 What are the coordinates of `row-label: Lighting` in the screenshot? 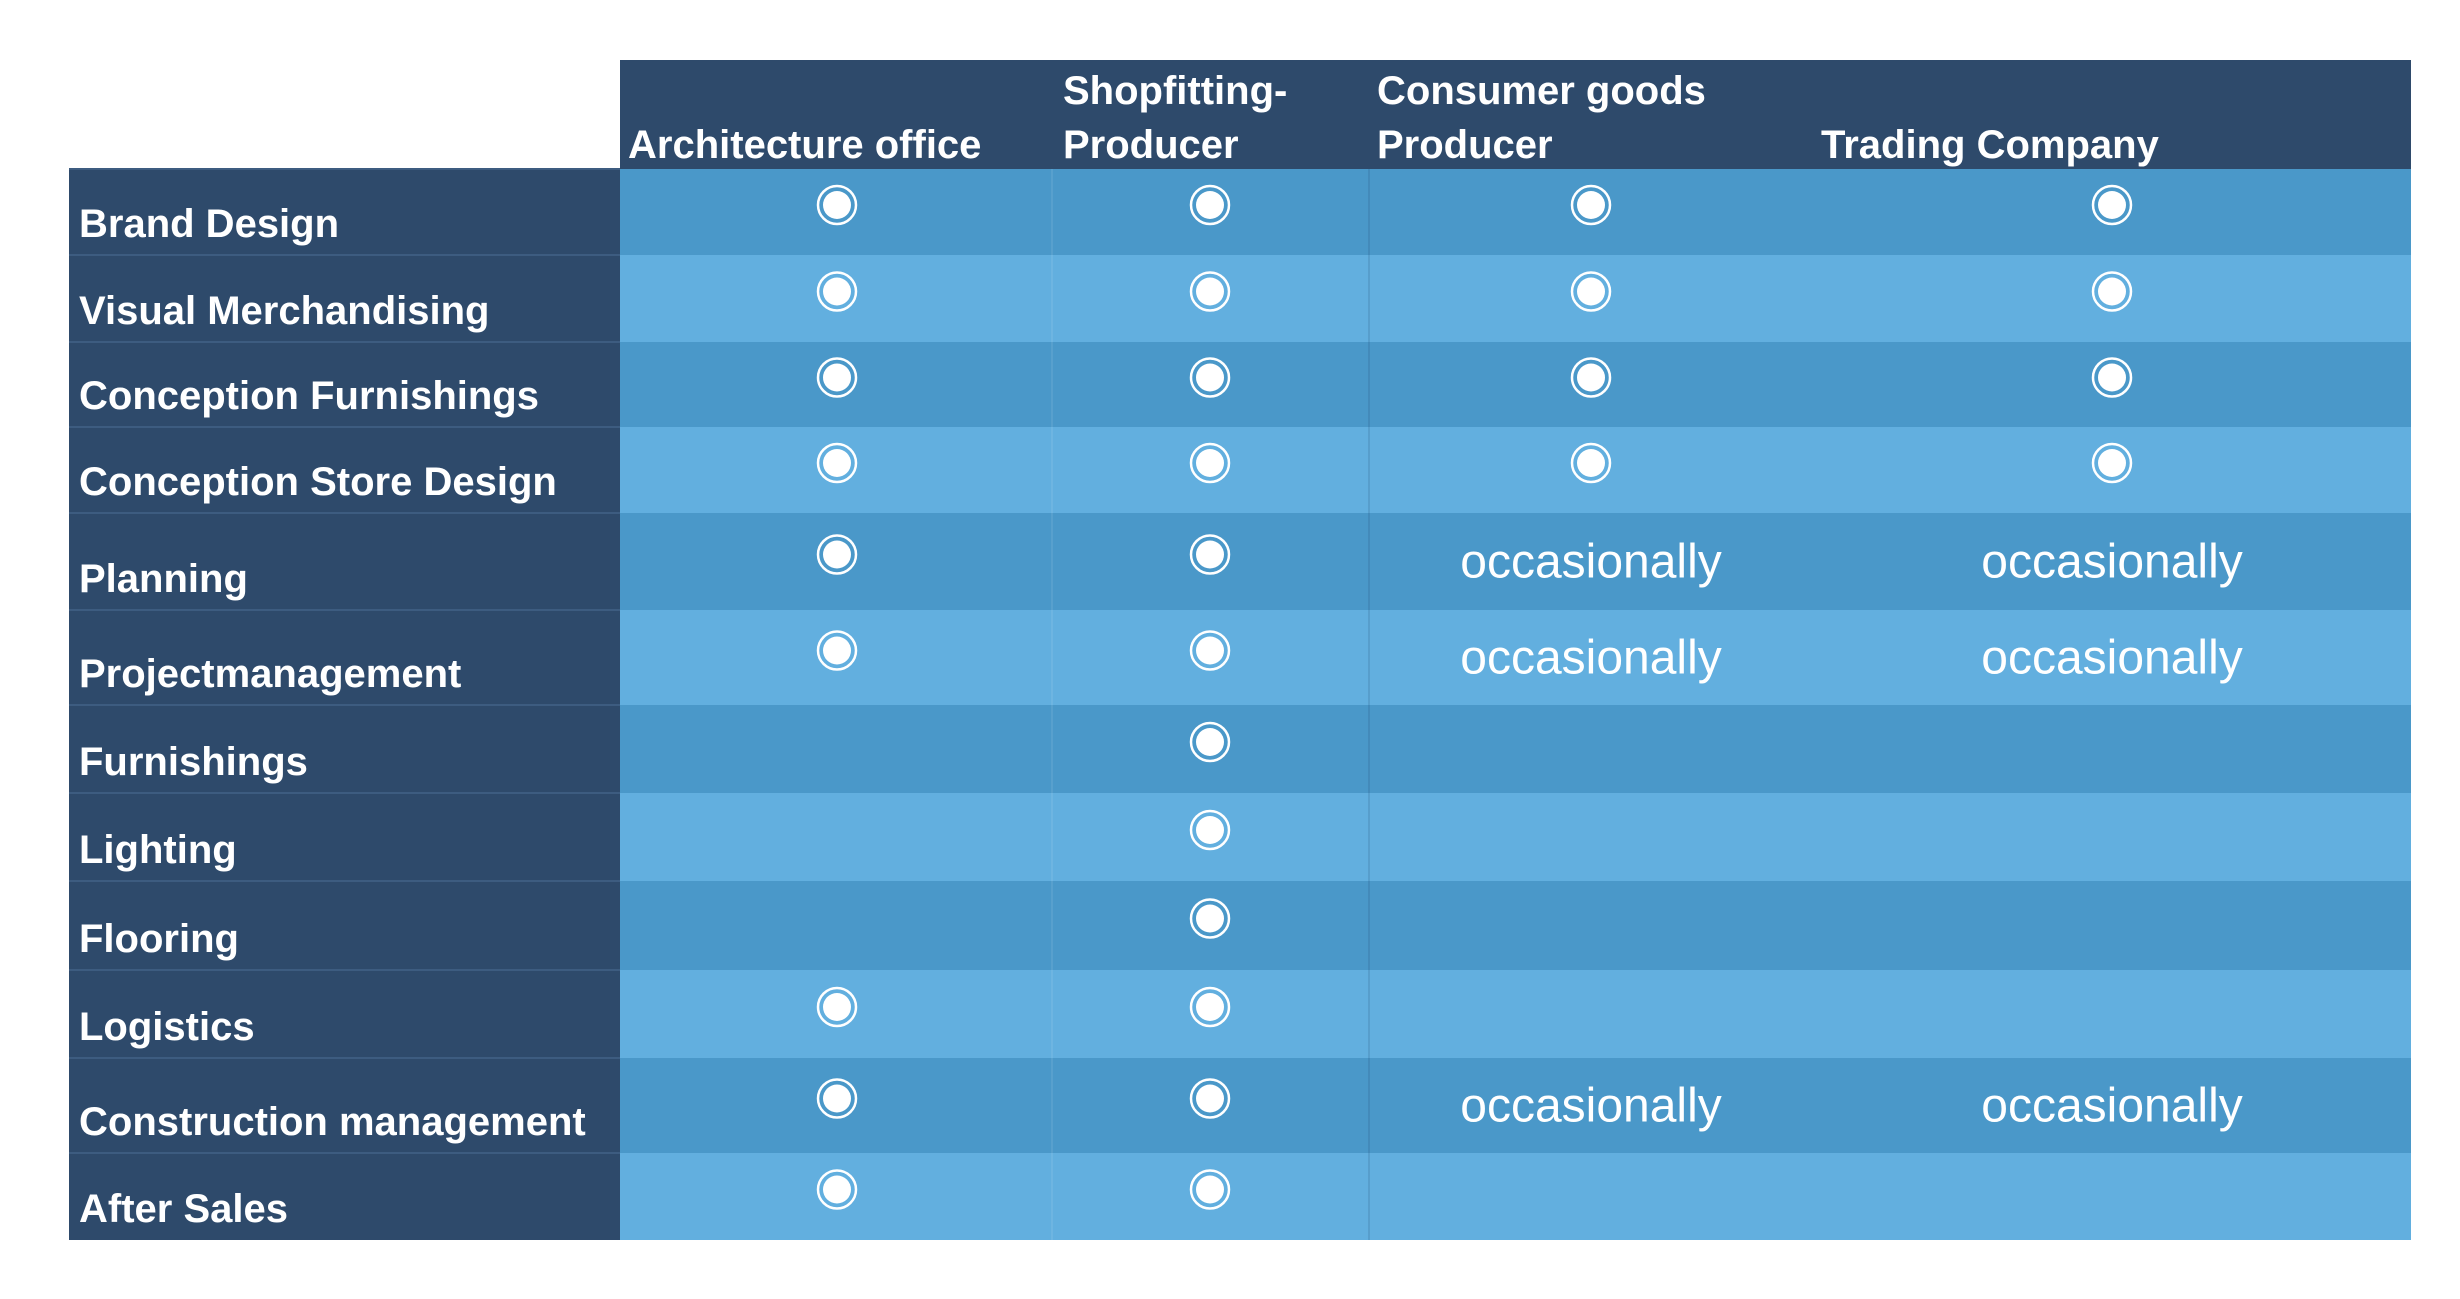 It's located at (158, 850).